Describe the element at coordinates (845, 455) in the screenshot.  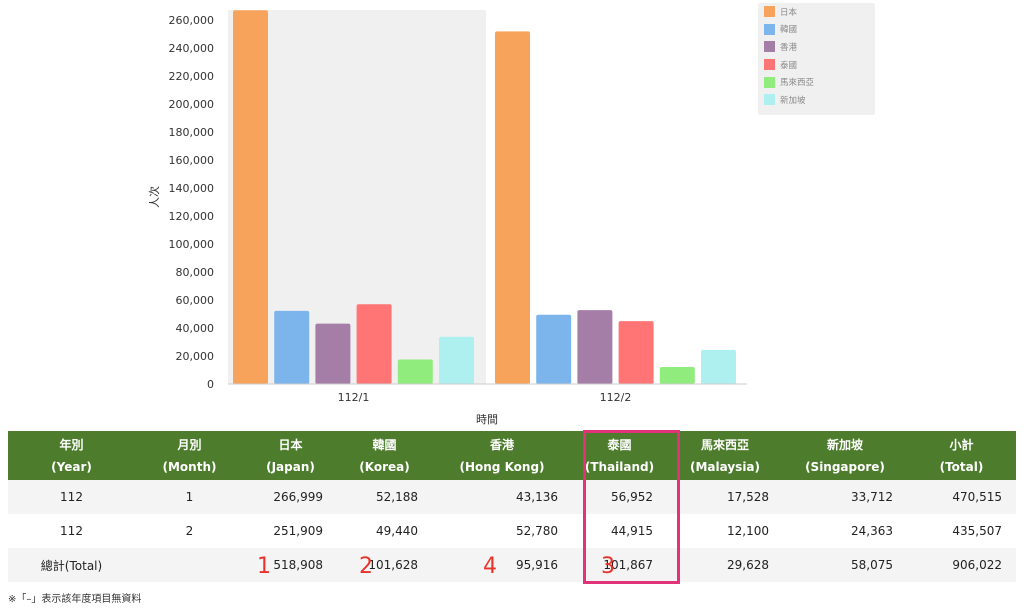
I see `table-header-cell: 新加坡 (Singapore)` at that location.